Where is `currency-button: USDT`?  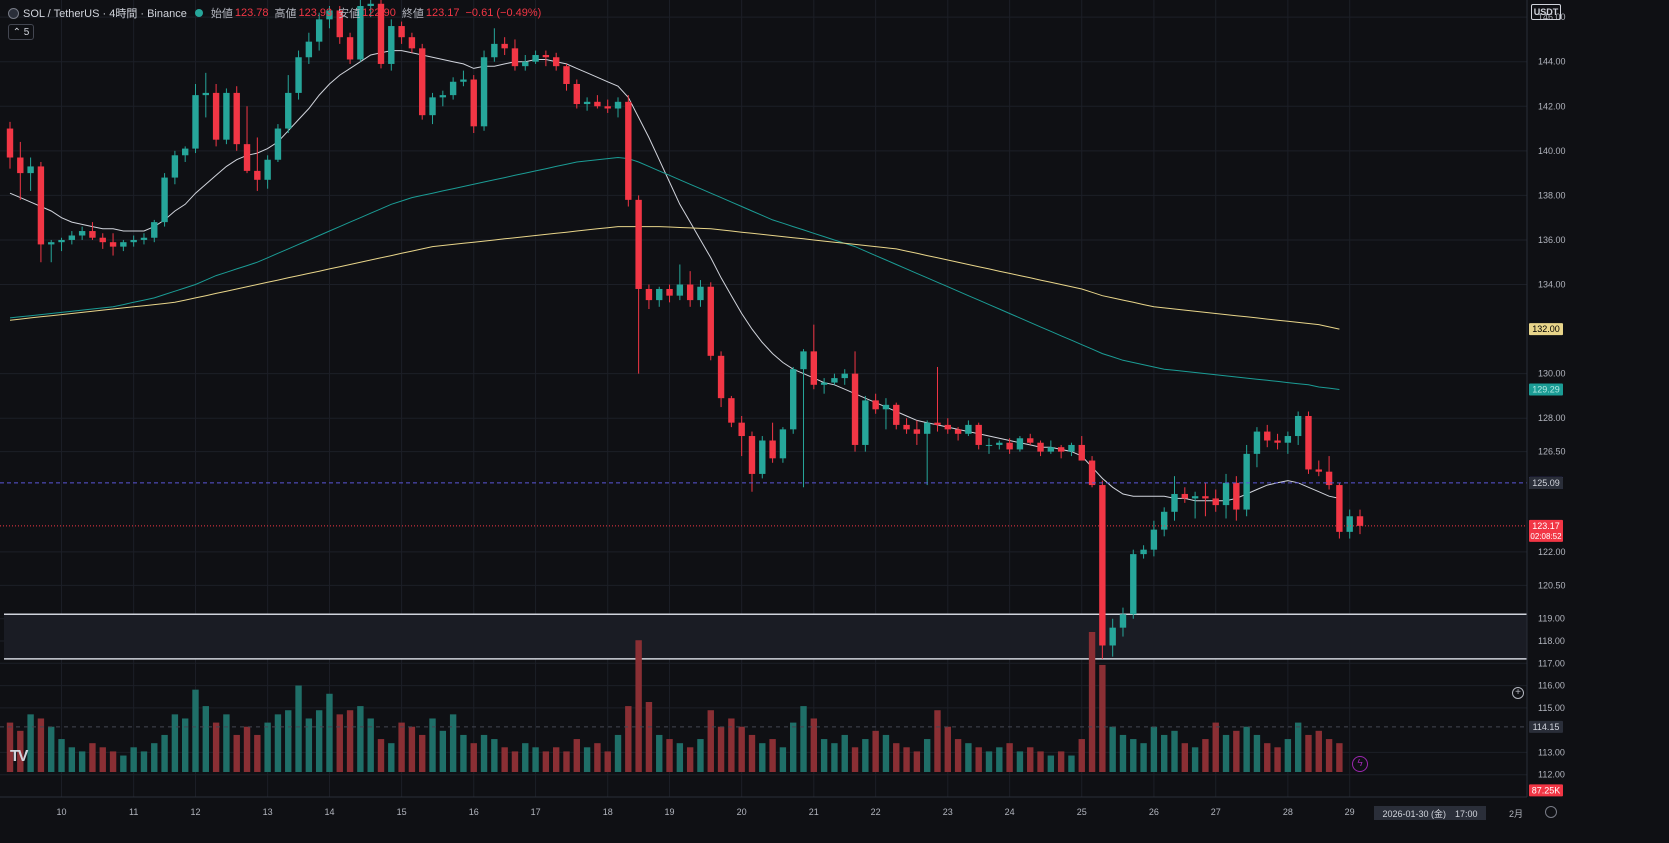 currency-button: USDT is located at coordinates (1546, 12).